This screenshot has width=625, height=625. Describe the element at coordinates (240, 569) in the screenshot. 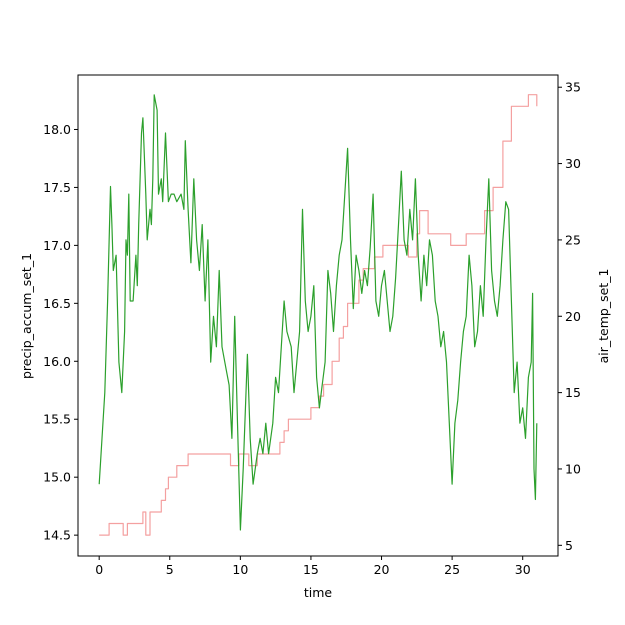

I see `x-tick-label: 10` at that location.